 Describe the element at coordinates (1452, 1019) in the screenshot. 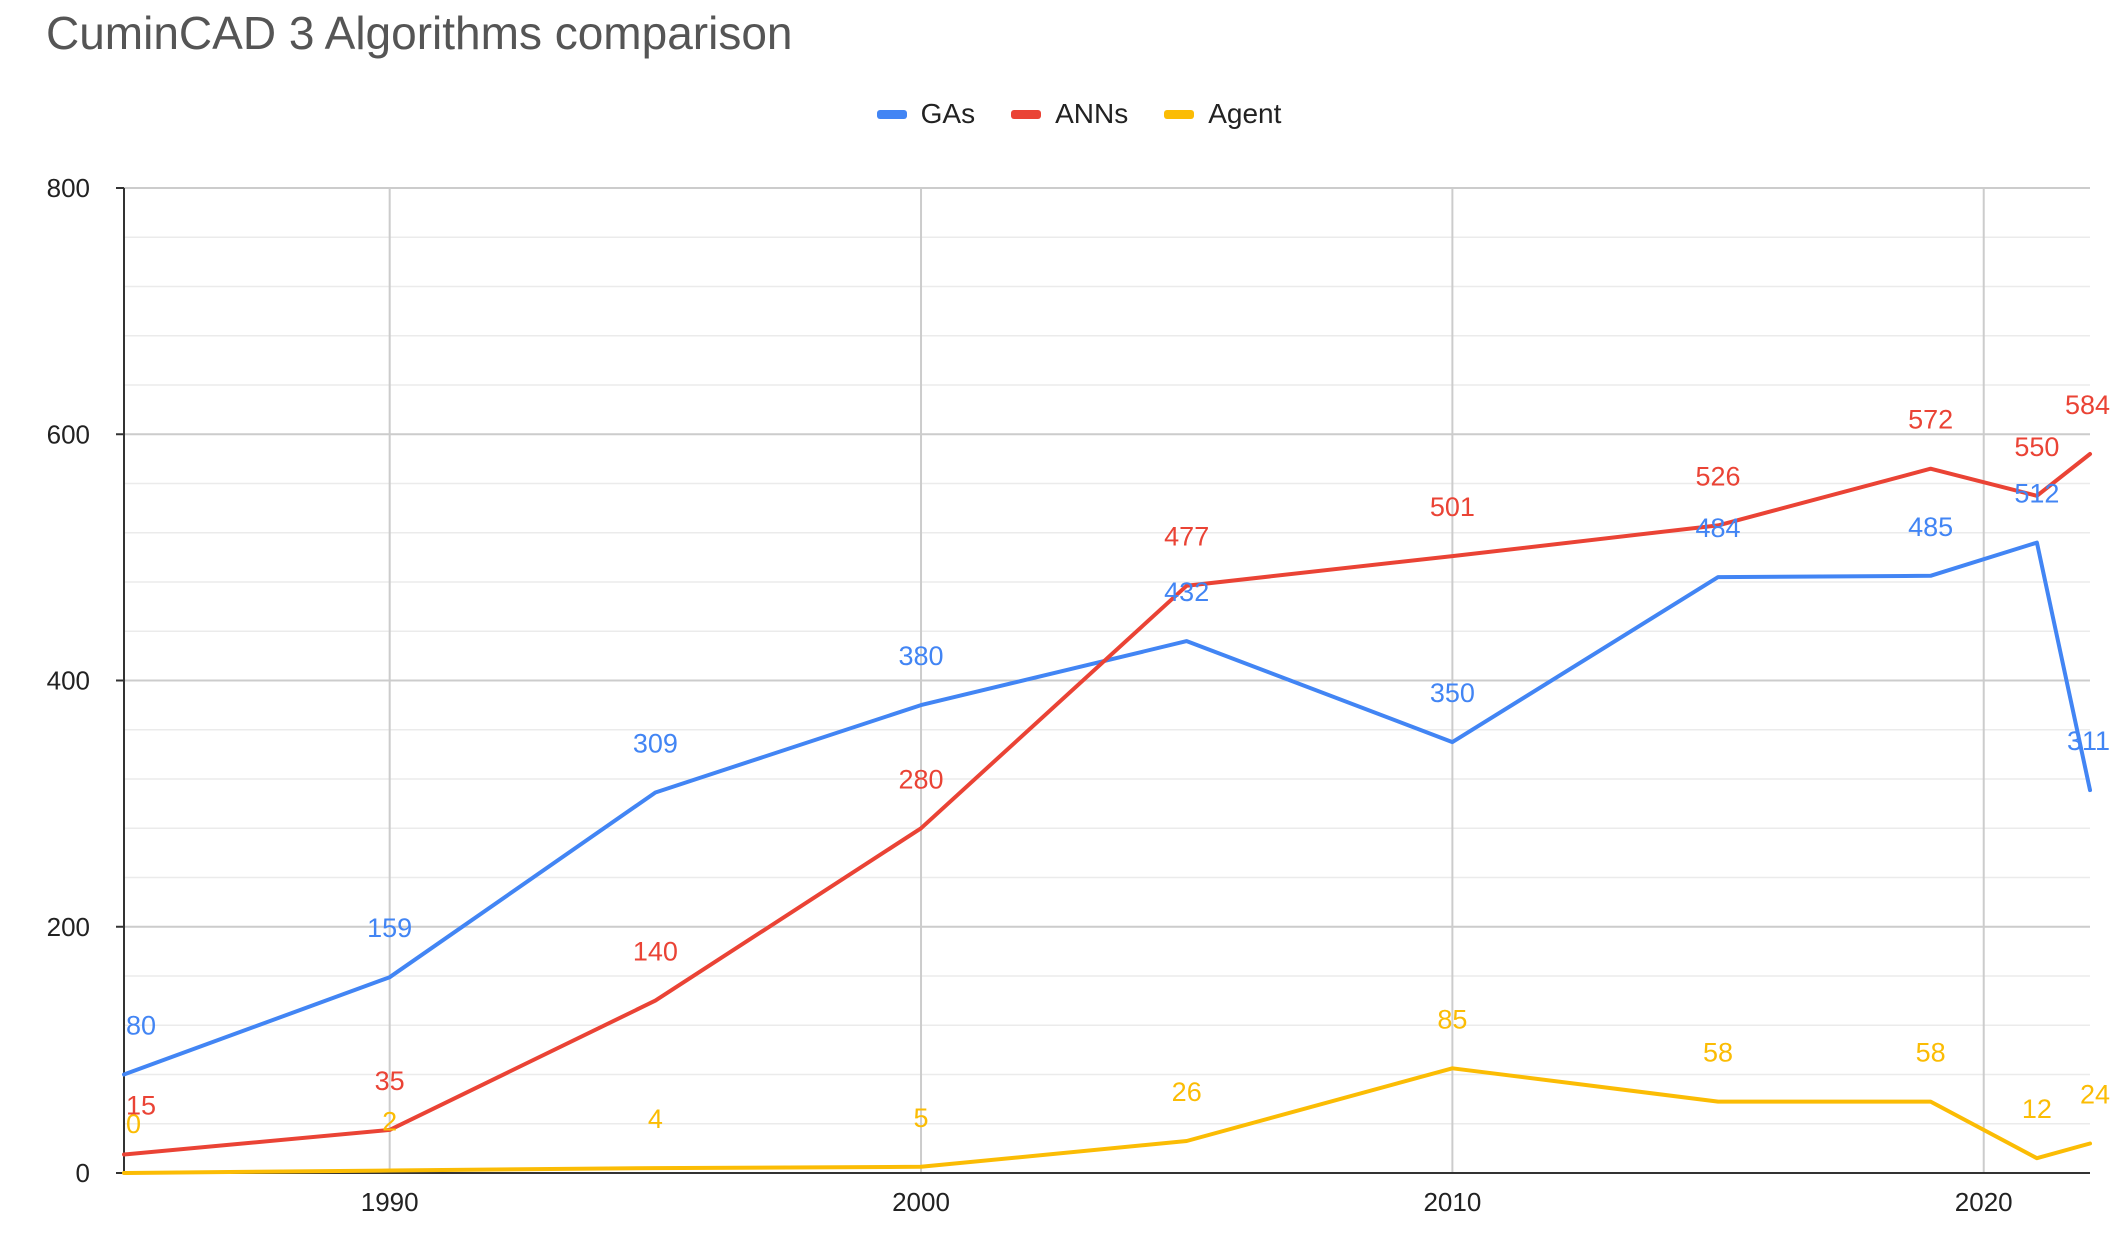

I see `data-label-agent: 85` at that location.